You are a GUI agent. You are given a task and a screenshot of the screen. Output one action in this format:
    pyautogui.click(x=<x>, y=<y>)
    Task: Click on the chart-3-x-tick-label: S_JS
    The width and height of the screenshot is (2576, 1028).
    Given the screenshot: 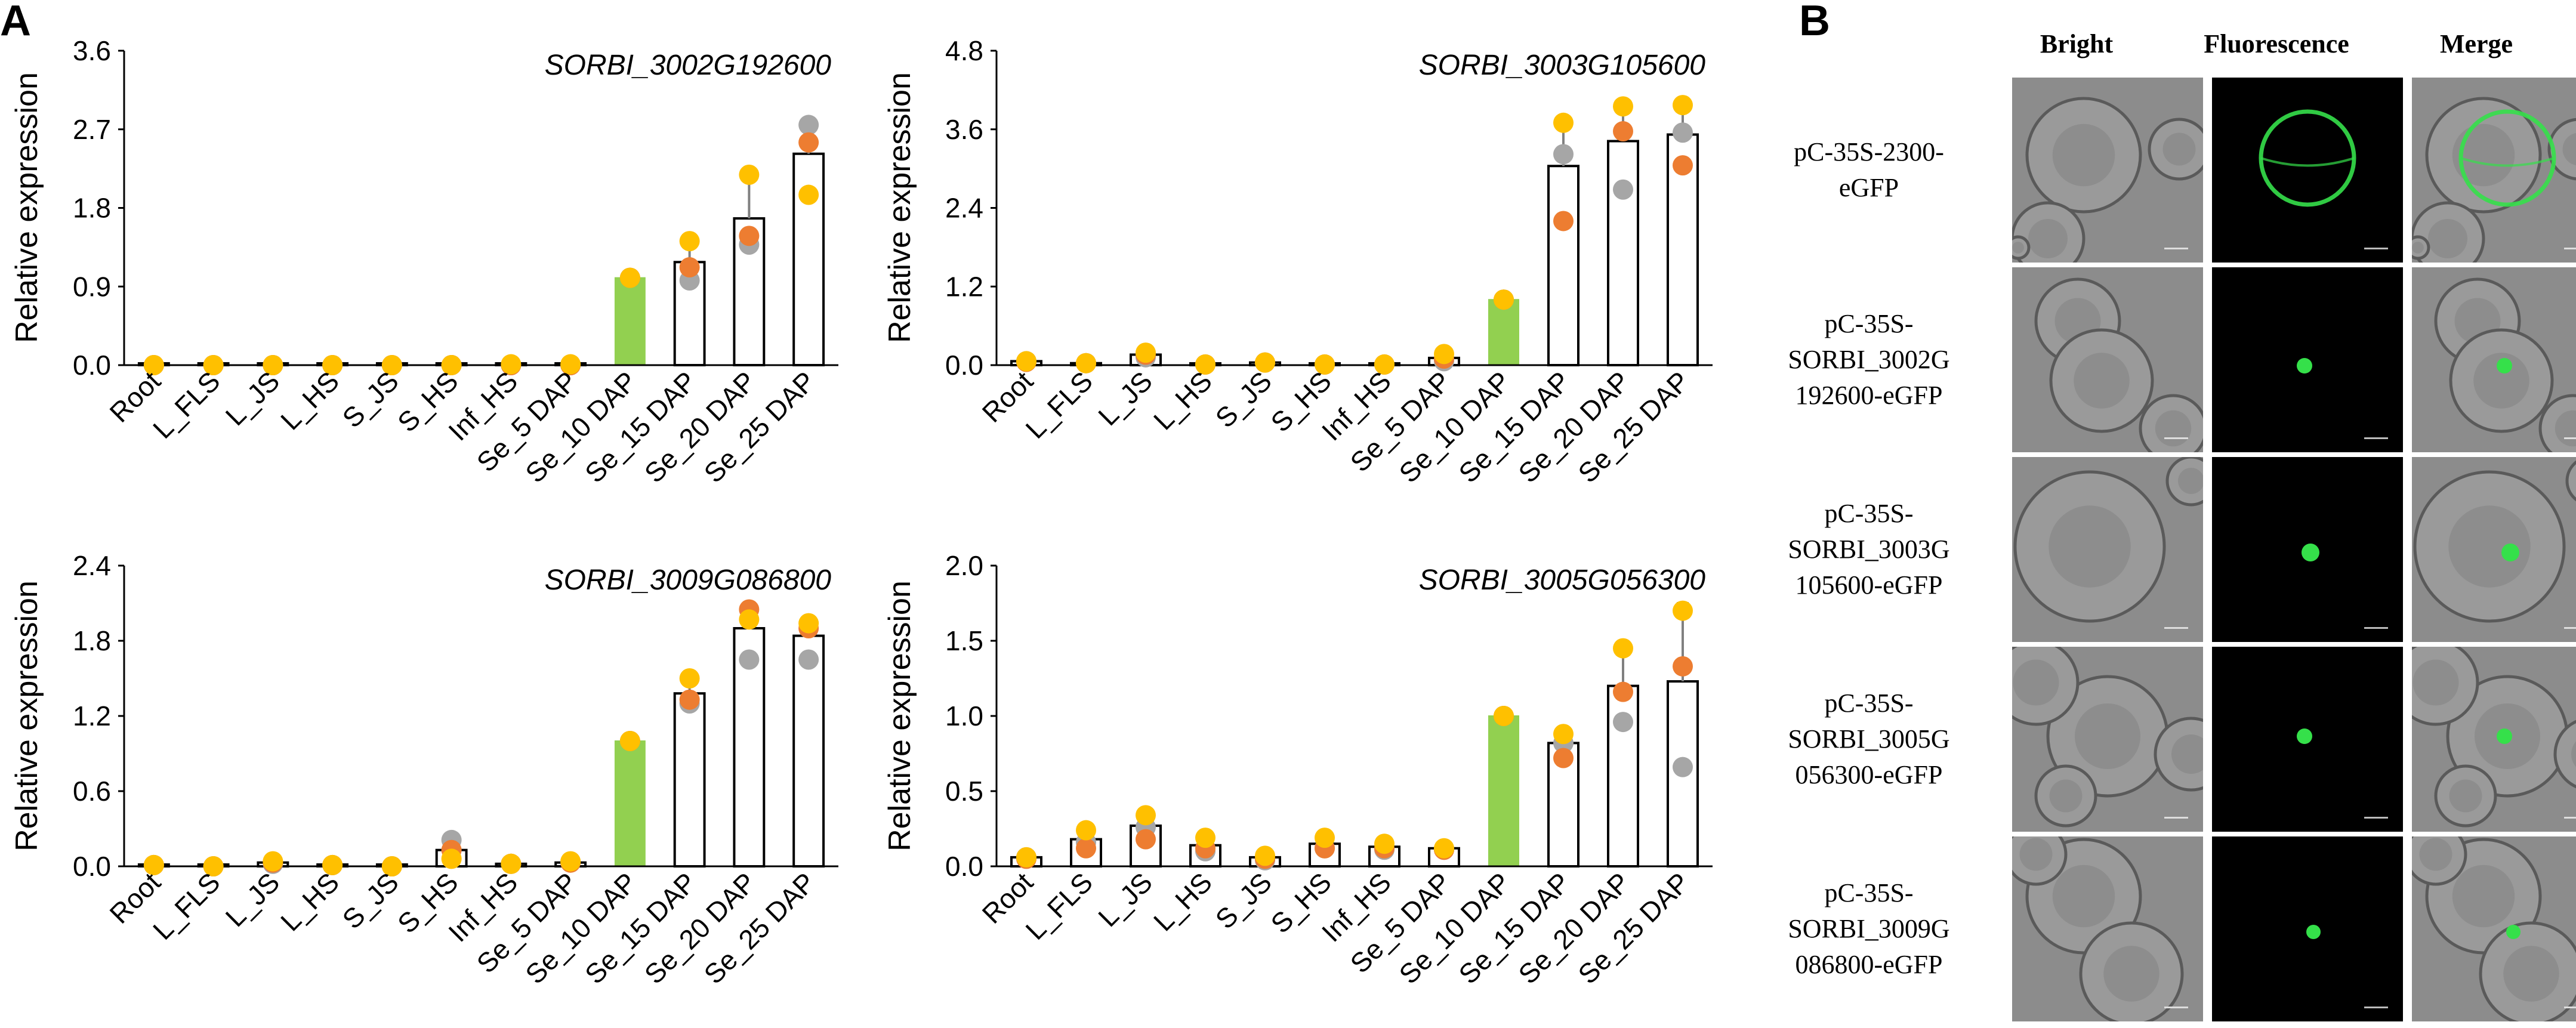 What is the action you would take?
    pyautogui.click(x=370, y=900)
    